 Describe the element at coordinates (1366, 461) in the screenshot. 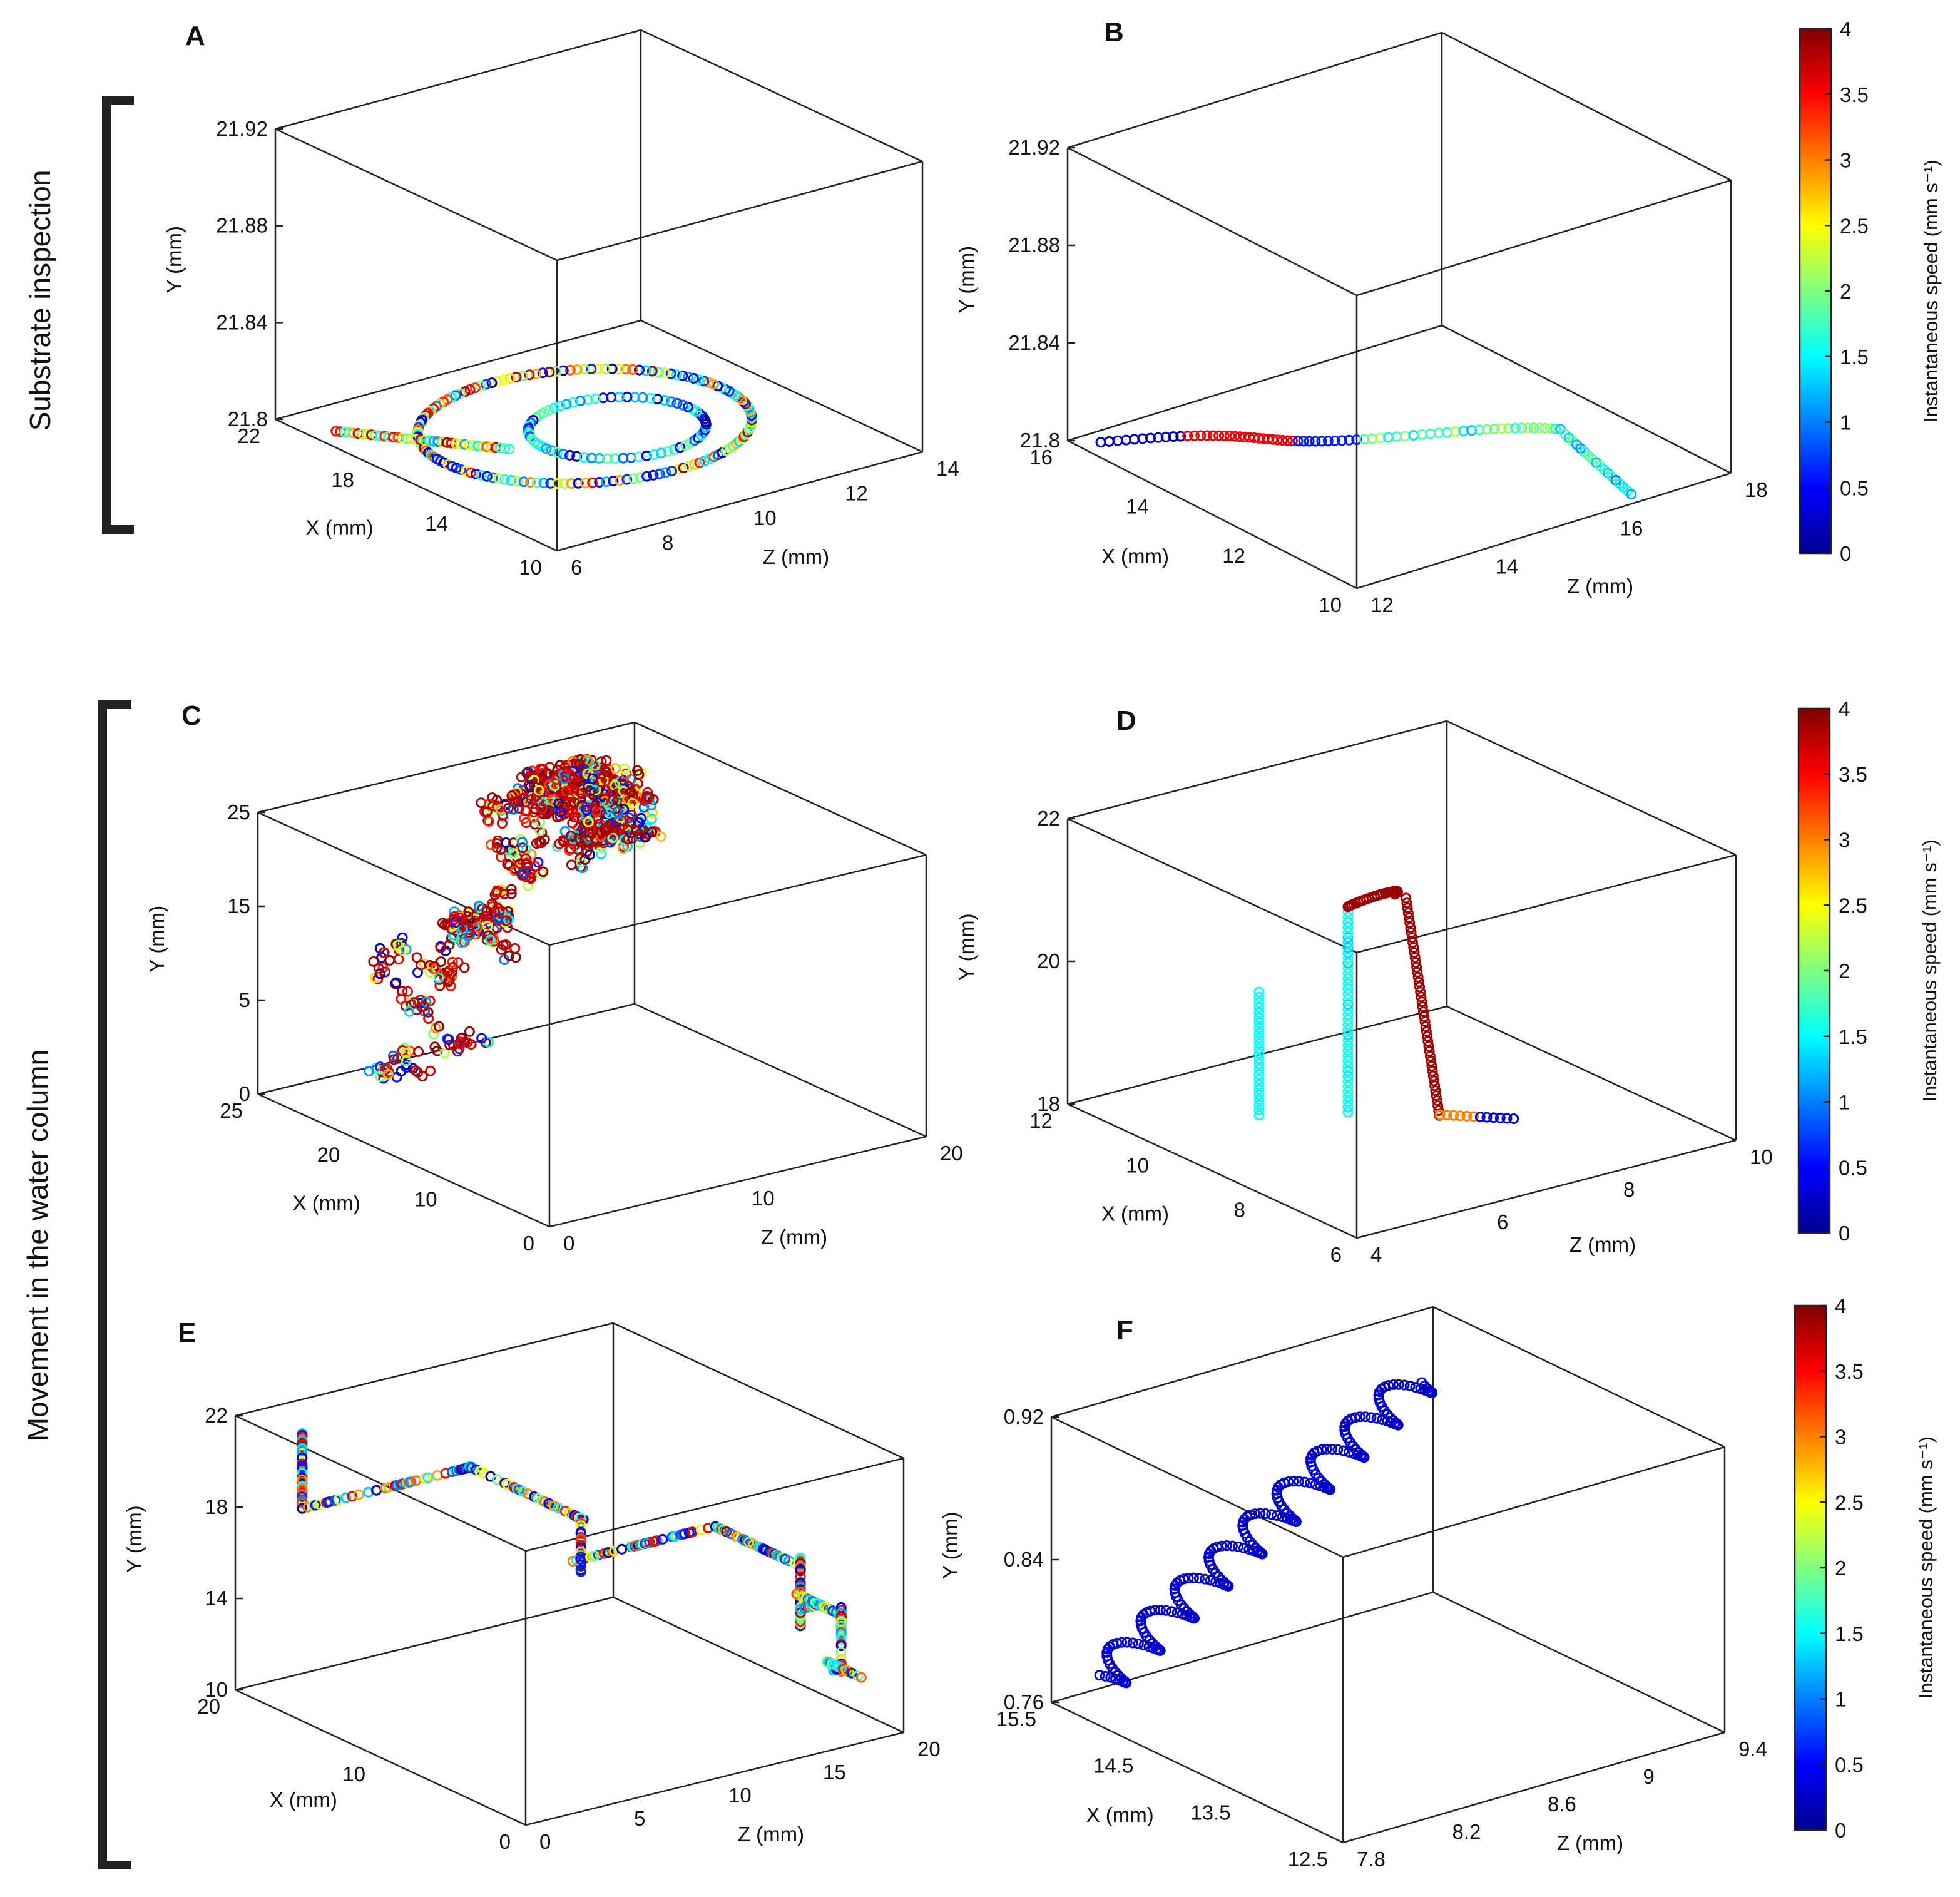

I see `trajectory-b` at that location.